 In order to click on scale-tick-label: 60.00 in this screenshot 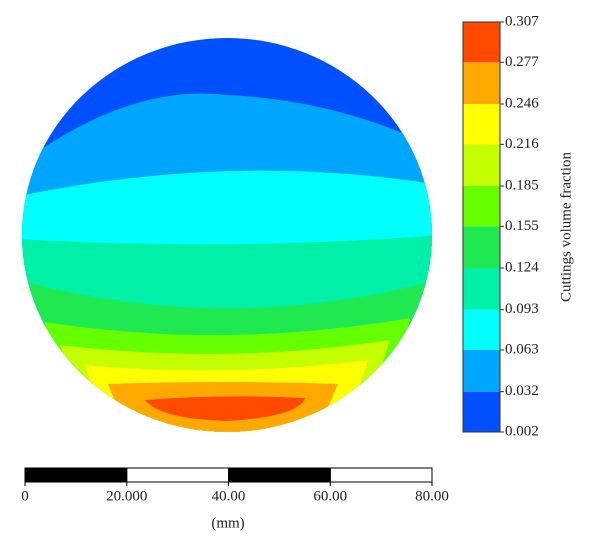, I will do `click(330, 496)`.